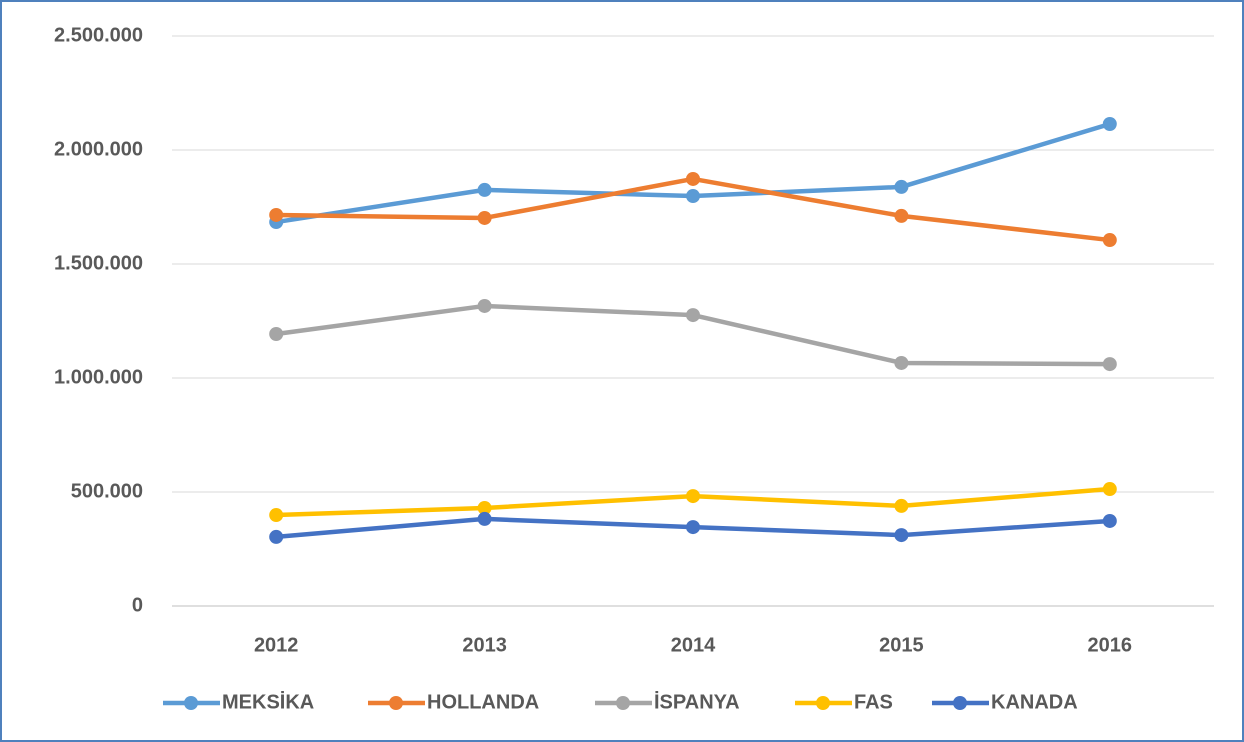 The width and height of the screenshot is (1244, 742). Describe the element at coordinates (483, 702) in the screenshot. I see `legend-label: HOLLANDA` at that location.